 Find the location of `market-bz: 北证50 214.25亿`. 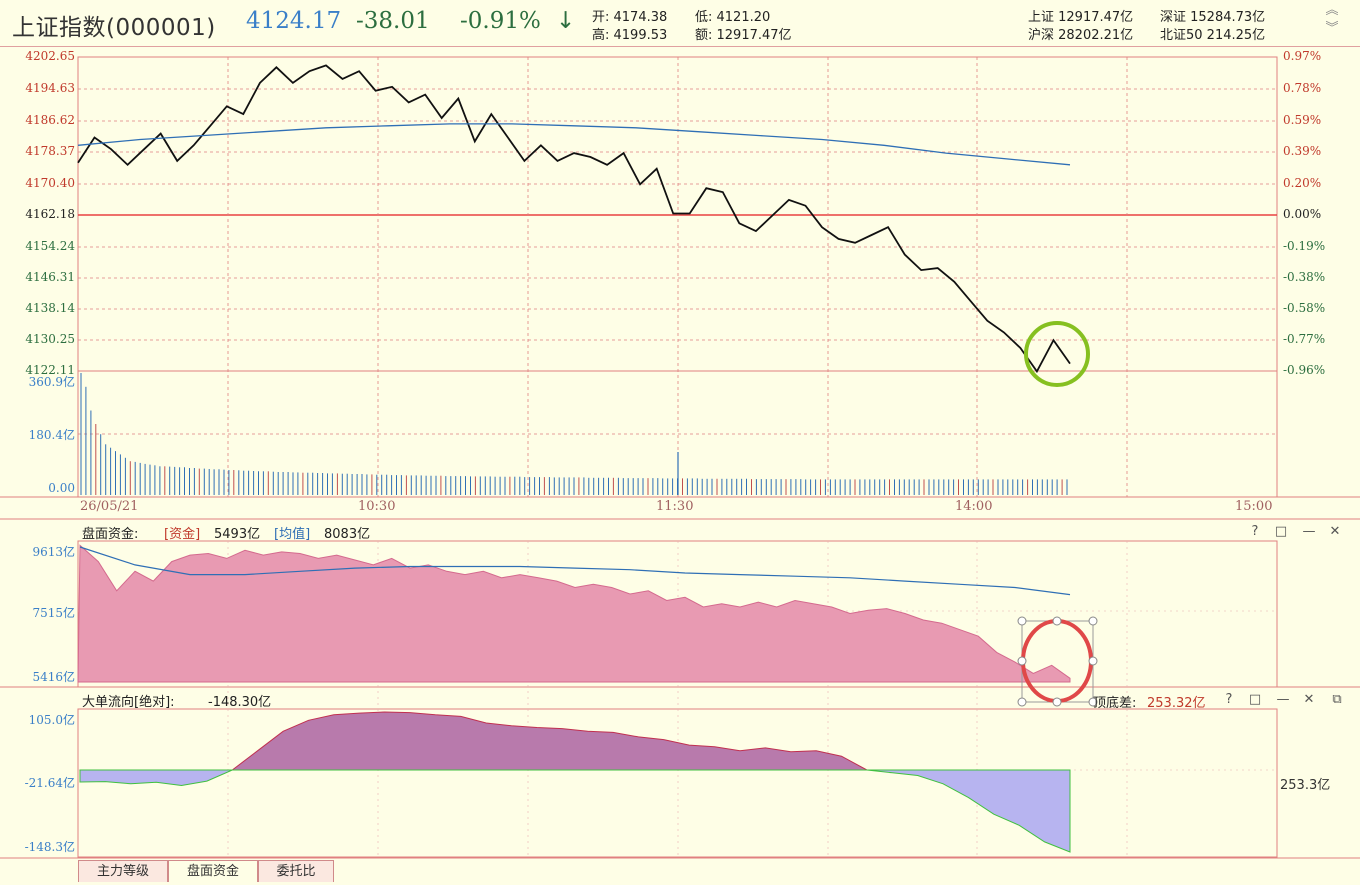

market-bz: 北证50 214.25亿 is located at coordinates (1213, 35).